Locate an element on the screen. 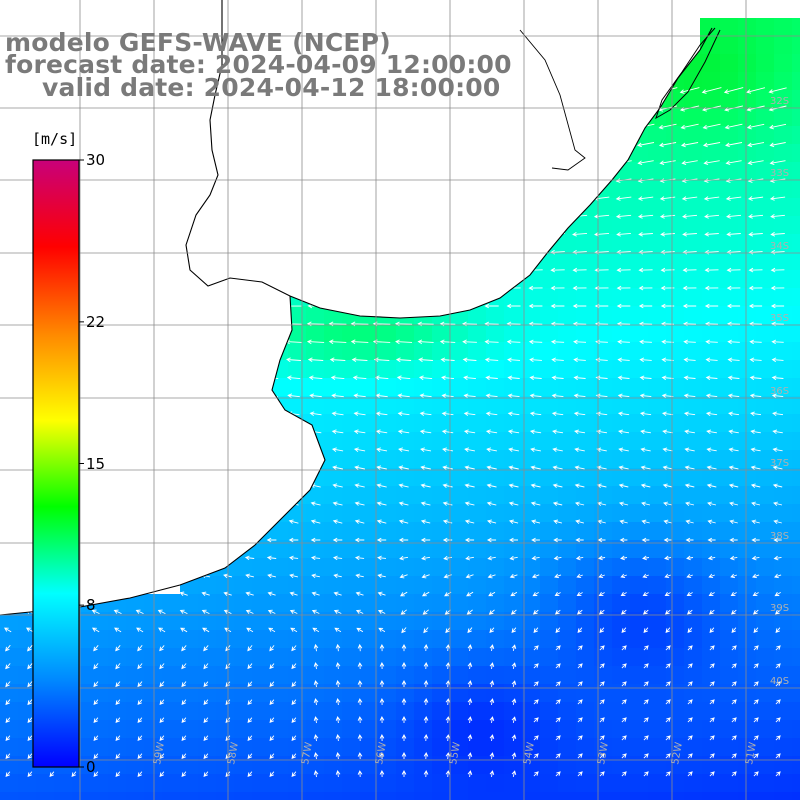  colorbar is located at coordinates (58, 463).